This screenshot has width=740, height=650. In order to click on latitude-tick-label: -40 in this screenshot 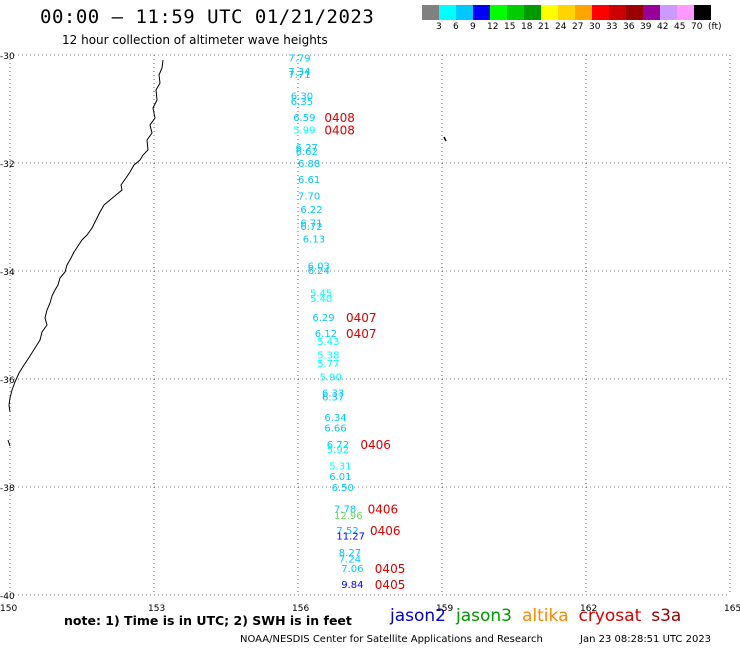, I will do `click(7, 597)`.